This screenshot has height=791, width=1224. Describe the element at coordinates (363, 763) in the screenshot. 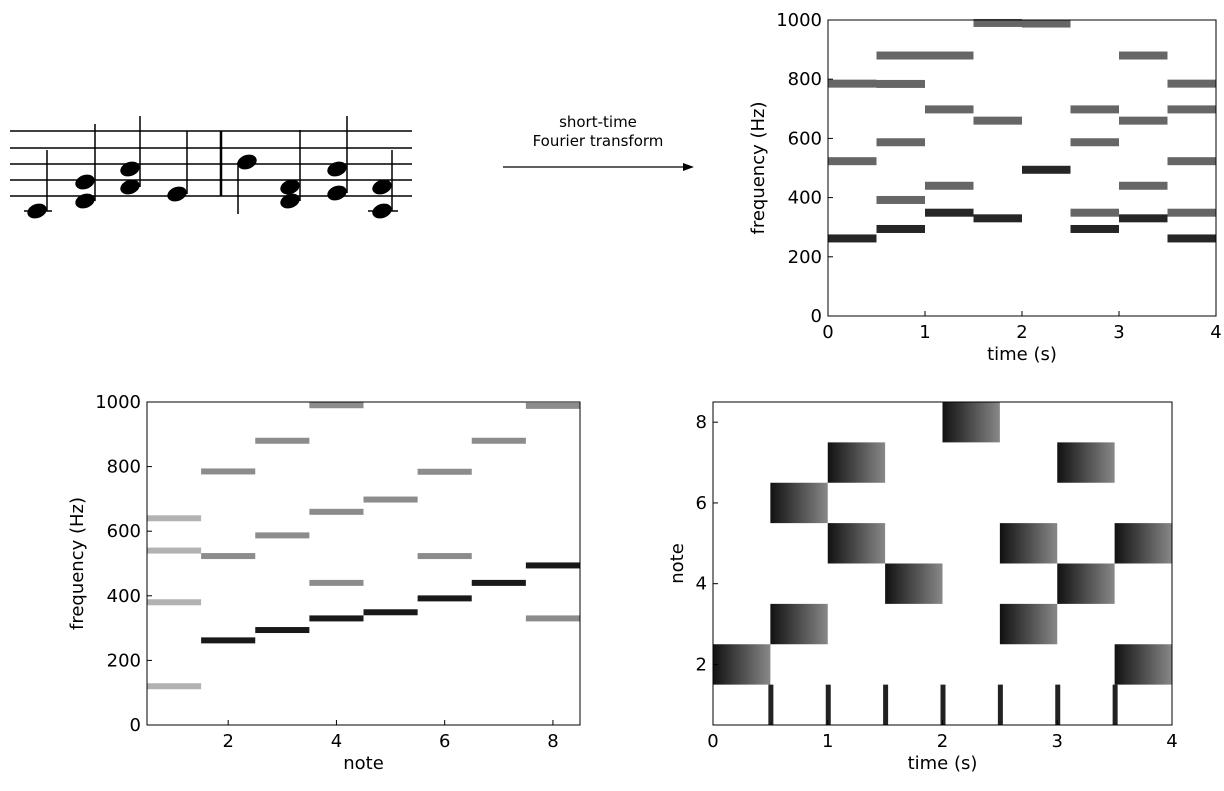

I see `x-axis-label: note` at that location.